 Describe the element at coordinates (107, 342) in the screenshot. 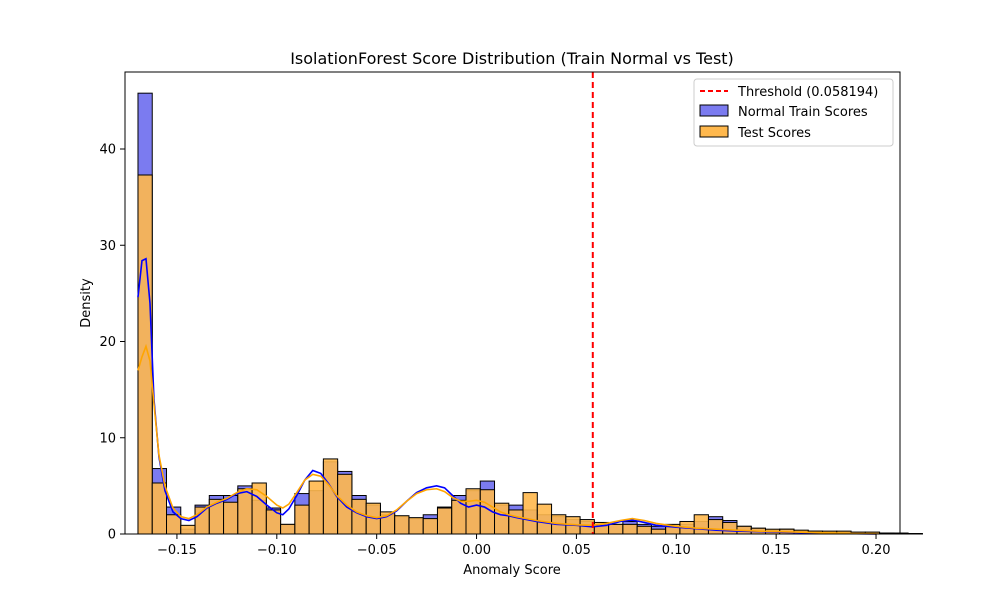

I see `y-tick-label: 20` at that location.